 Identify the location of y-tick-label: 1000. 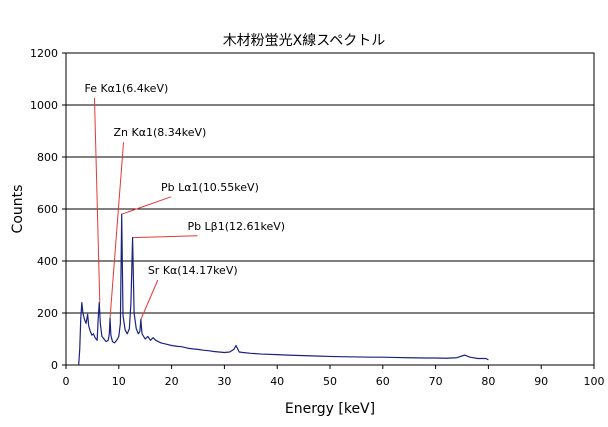
(44, 105).